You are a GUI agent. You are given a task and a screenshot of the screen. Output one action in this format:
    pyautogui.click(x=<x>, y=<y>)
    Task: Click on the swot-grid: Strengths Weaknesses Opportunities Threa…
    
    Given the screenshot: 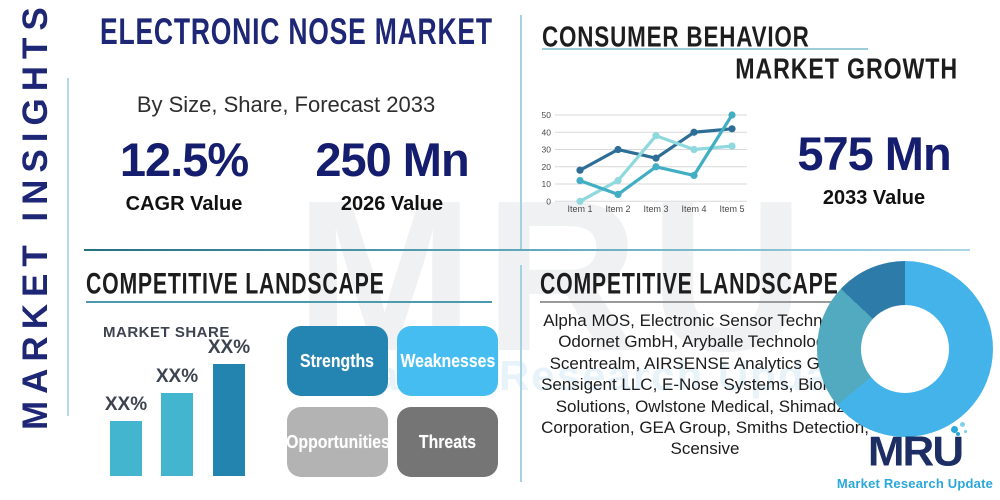 What is the action you would take?
    pyautogui.click(x=392, y=402)
    